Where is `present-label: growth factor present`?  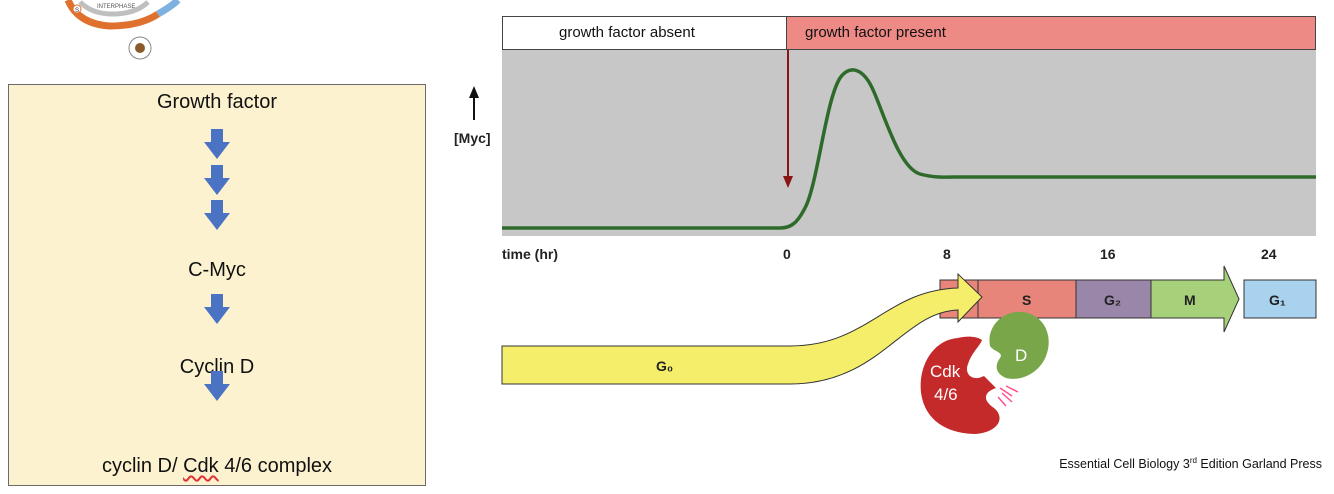
present-label: growth factor present is located at coordinates (875, 32).